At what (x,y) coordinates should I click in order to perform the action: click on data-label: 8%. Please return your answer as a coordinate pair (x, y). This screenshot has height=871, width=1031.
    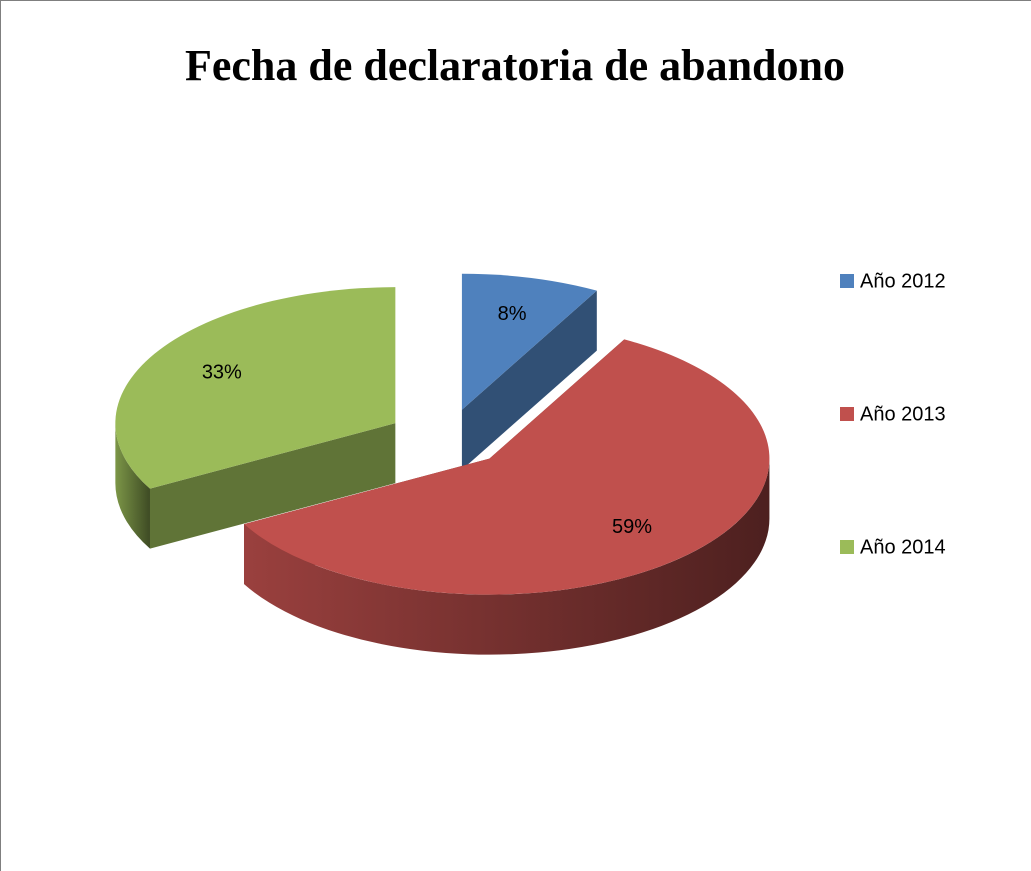
    Looking at the image, I should click on (512, 314).